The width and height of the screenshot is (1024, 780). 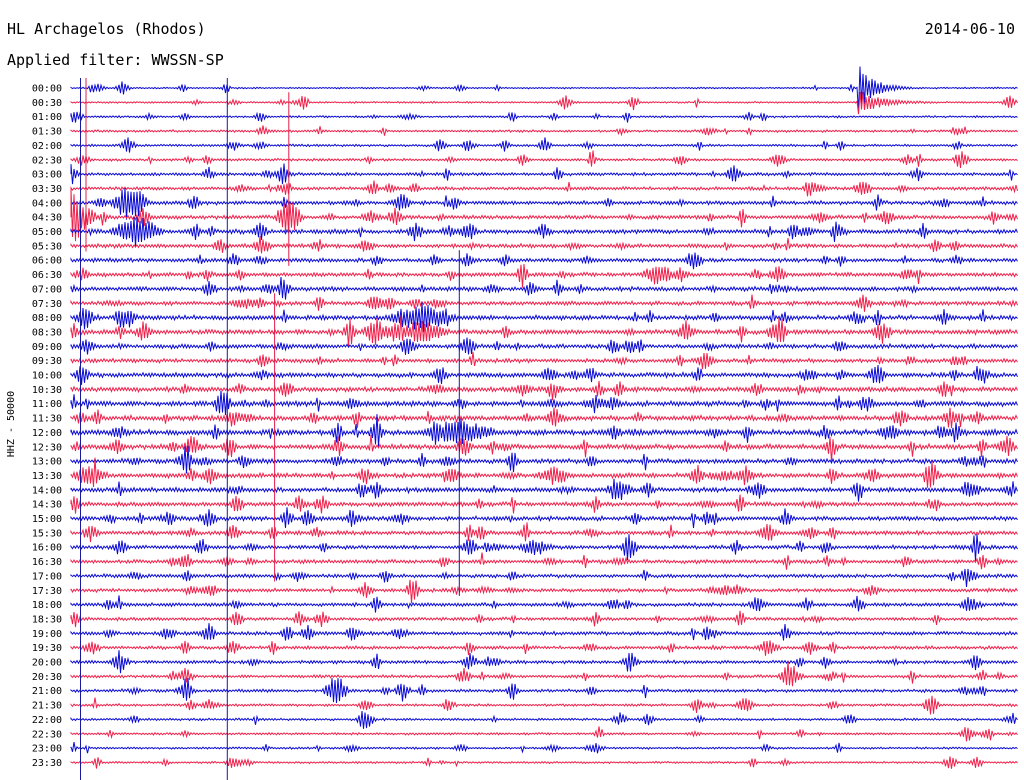 What do you see at coordinates (47, 591) in the screenshot?
I see `row-label: 17:30` at bounding box center [47, 591].